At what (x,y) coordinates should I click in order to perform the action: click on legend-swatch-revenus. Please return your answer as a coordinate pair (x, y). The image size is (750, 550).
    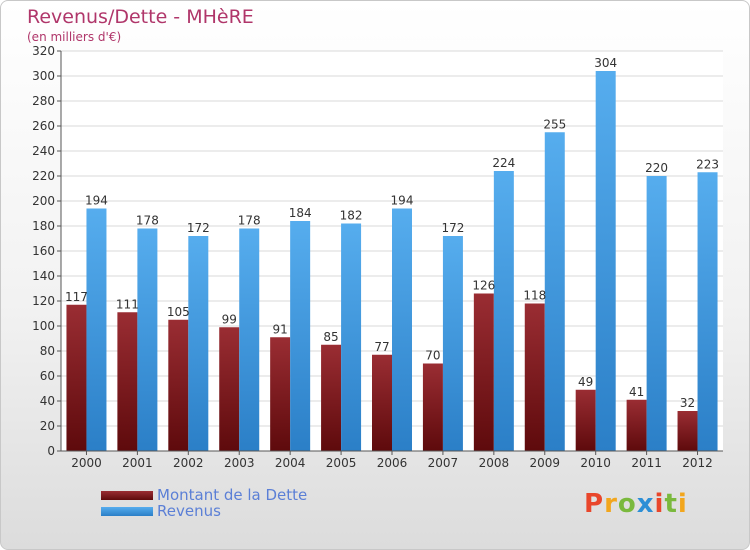
    Looking at the image, I should click on (127, 511).